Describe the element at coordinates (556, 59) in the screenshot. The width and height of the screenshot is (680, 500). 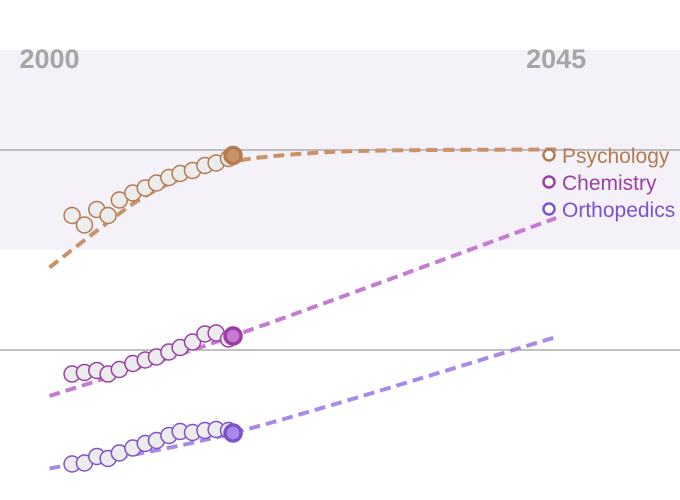
I see `x-tick-label-2045: 2045` at that location.